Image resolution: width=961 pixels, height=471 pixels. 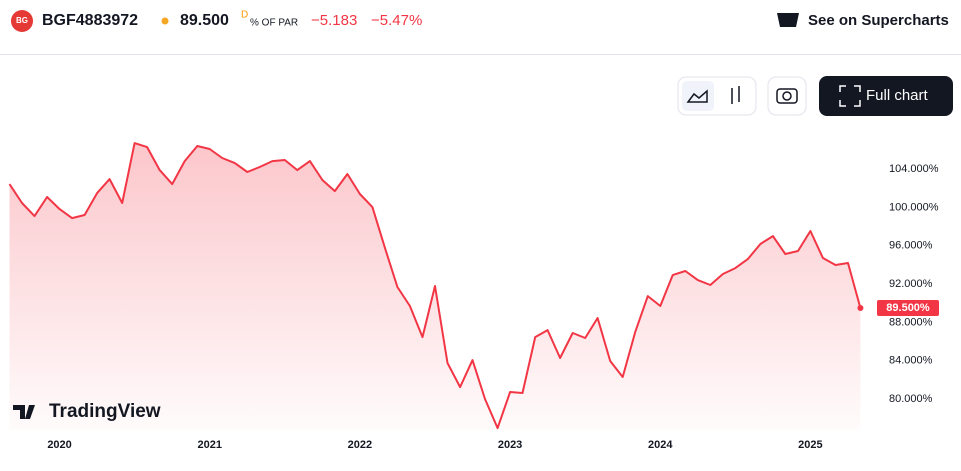 What do you see at coordinates (735, 95) in the screenshot?
I see `candle-icon` at bounding box center [735, 95].